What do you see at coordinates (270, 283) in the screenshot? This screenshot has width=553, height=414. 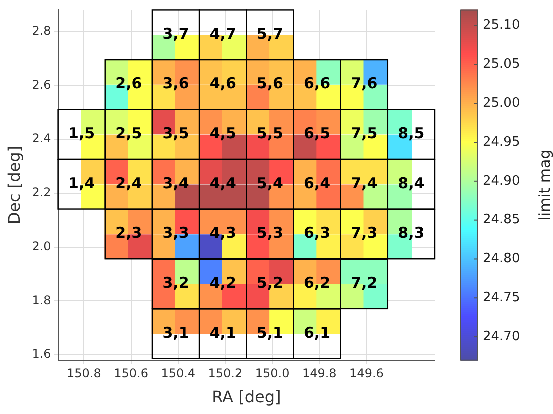 I see `annotation: 5,2` at bounding box center [270, 283].